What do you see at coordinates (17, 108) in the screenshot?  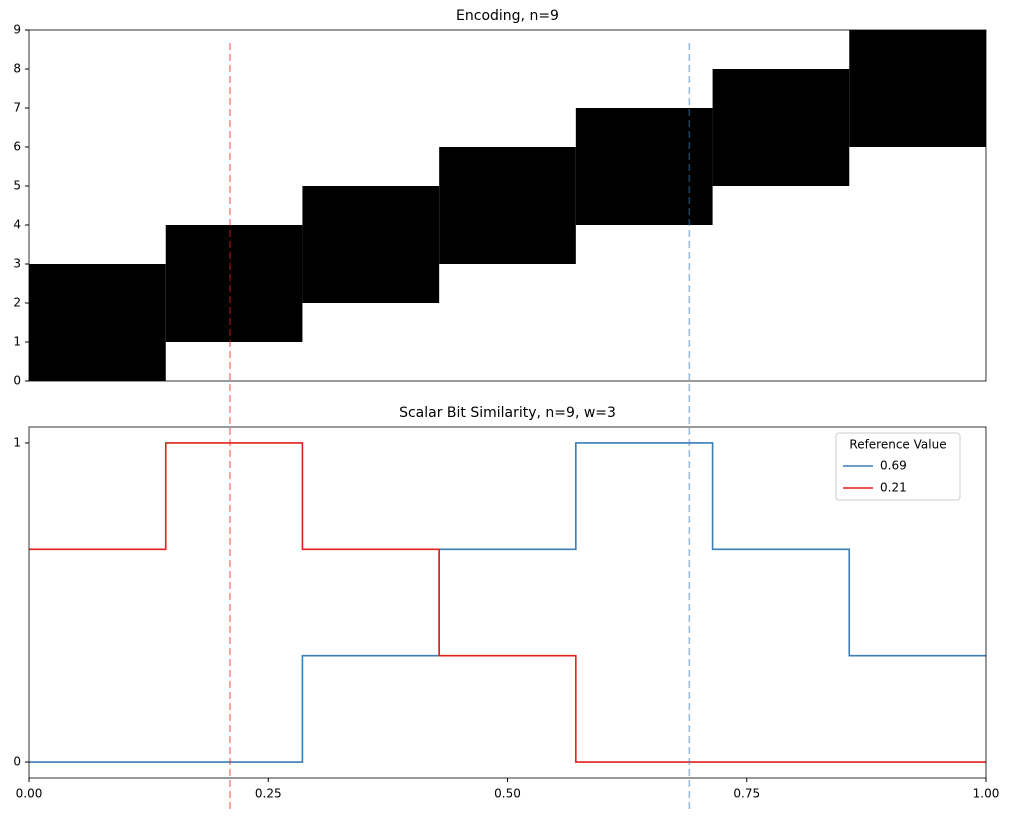 I see `y-tick-label: 7` at bounding box center [17, 108].